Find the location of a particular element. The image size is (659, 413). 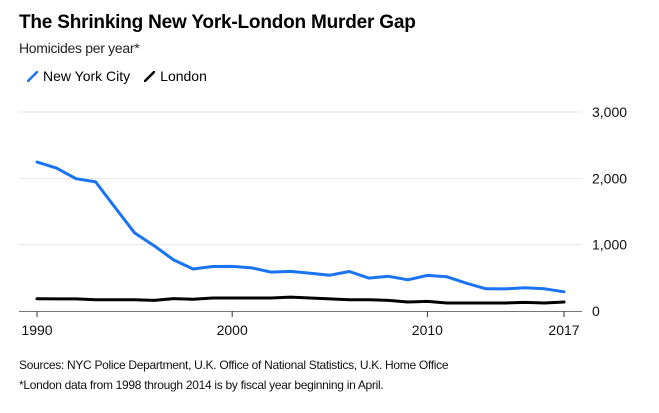

legend: New York City London is located at coordinates (124, 76).